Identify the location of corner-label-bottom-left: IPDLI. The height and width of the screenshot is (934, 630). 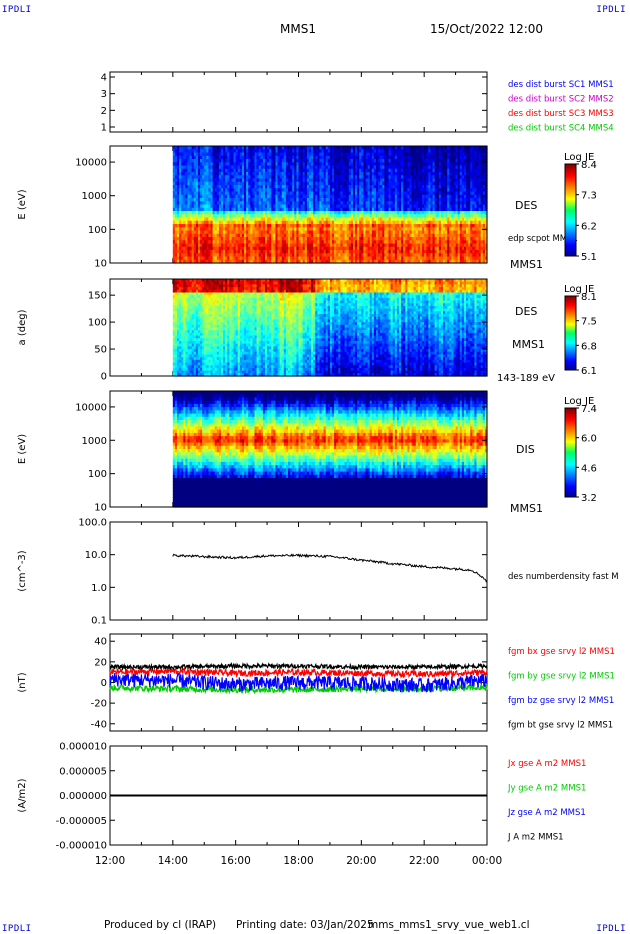
(17, 929).